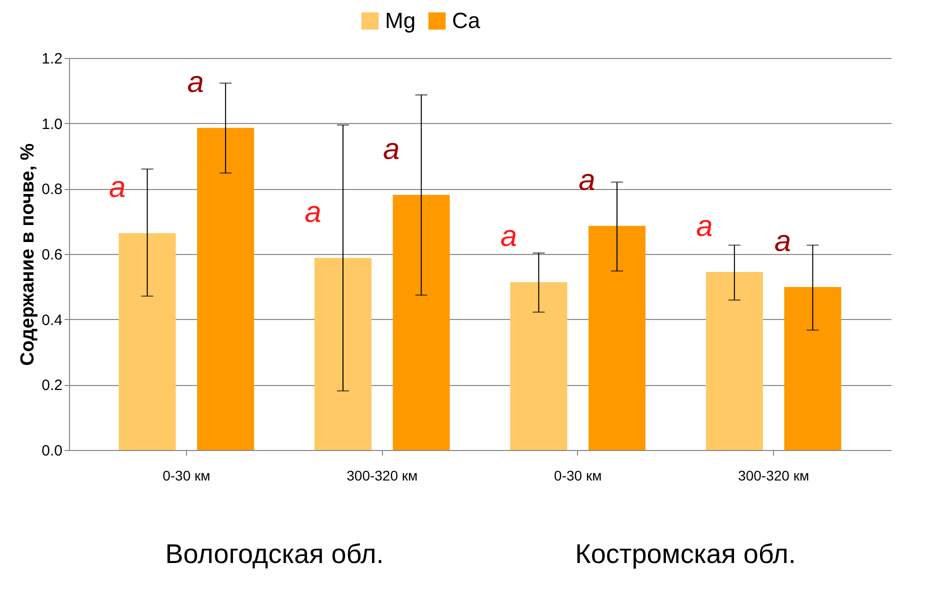 This screenshot has width=935, height=601. What do you see at coordinates (52, 385) in the screenshot?
I see `y-tick-label: 0.2` at bounding box center [52, 385].